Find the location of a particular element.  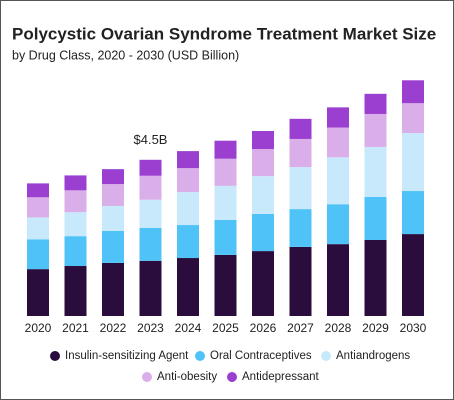

x-tick-label: 2028 is located at coordinates (338, 328).